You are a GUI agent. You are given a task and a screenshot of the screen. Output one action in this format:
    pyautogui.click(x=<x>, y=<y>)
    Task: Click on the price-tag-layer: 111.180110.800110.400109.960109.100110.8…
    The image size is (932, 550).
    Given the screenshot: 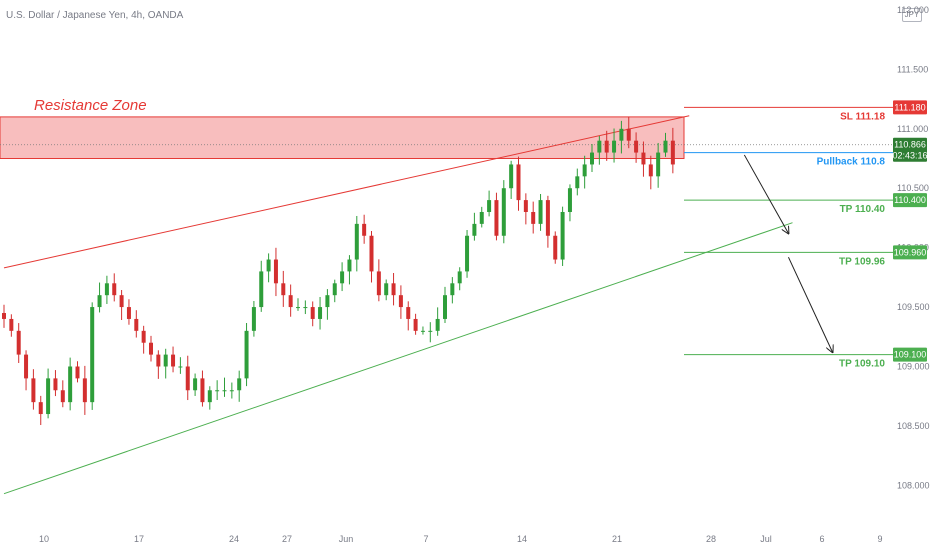 What is the action you would take?
    pyautogui.click(x=910, y=231)
    